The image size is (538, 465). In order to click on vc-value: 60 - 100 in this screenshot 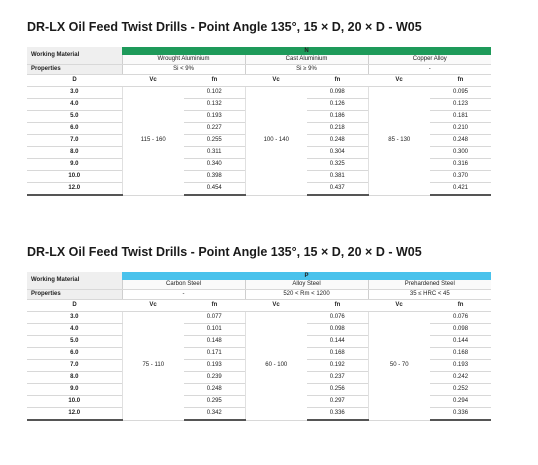, I will do `click(275, 366)`.